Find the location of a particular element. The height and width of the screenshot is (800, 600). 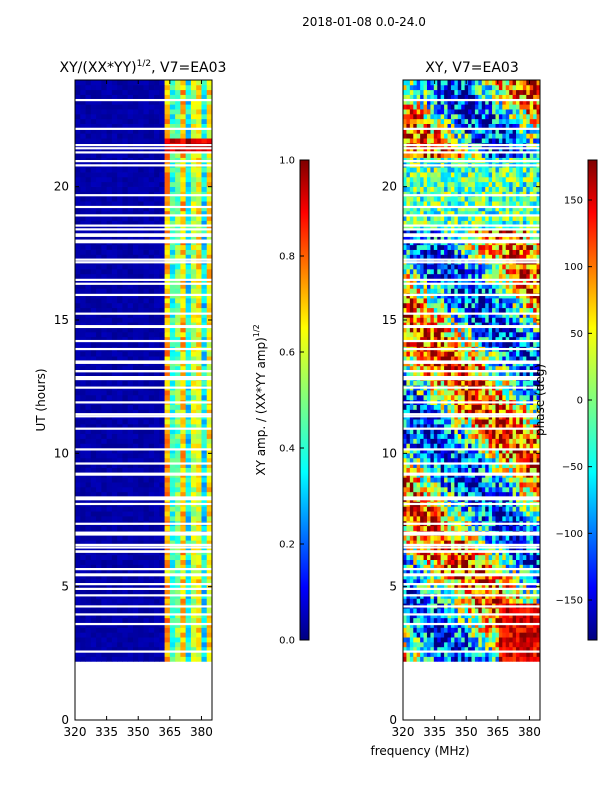

amp-ytick-label: 20 is located at coordinates (61, 187).